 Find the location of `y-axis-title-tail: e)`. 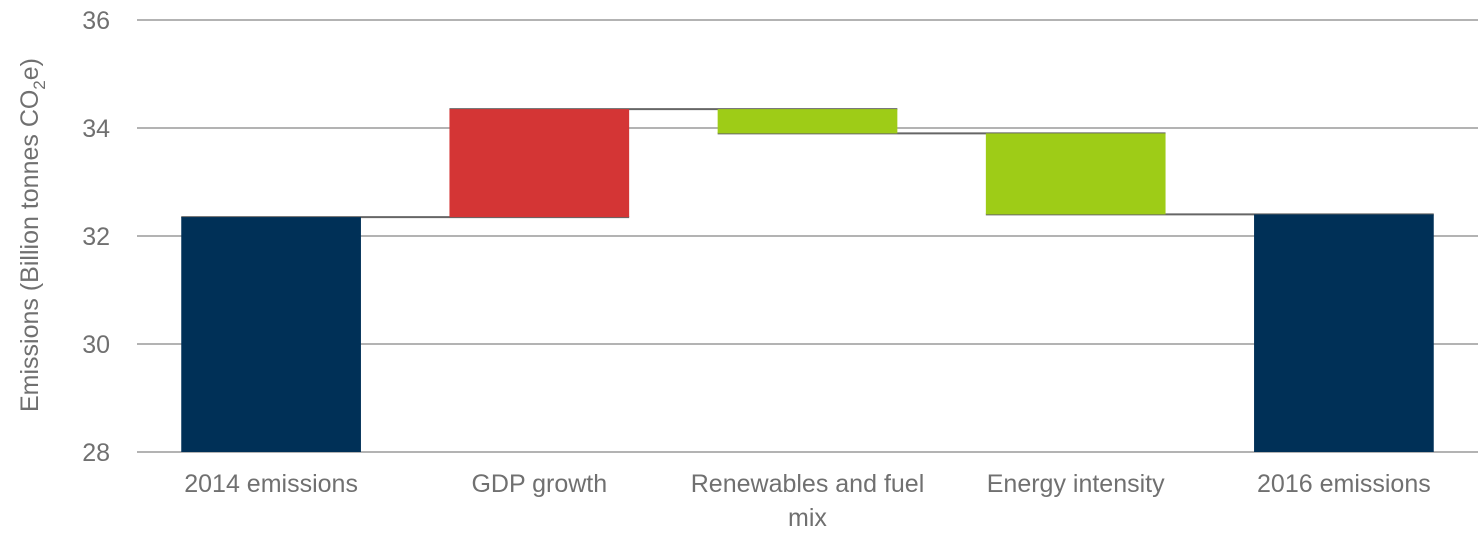

y-axis-title-tail: e) is located at coordinates (30, 69).